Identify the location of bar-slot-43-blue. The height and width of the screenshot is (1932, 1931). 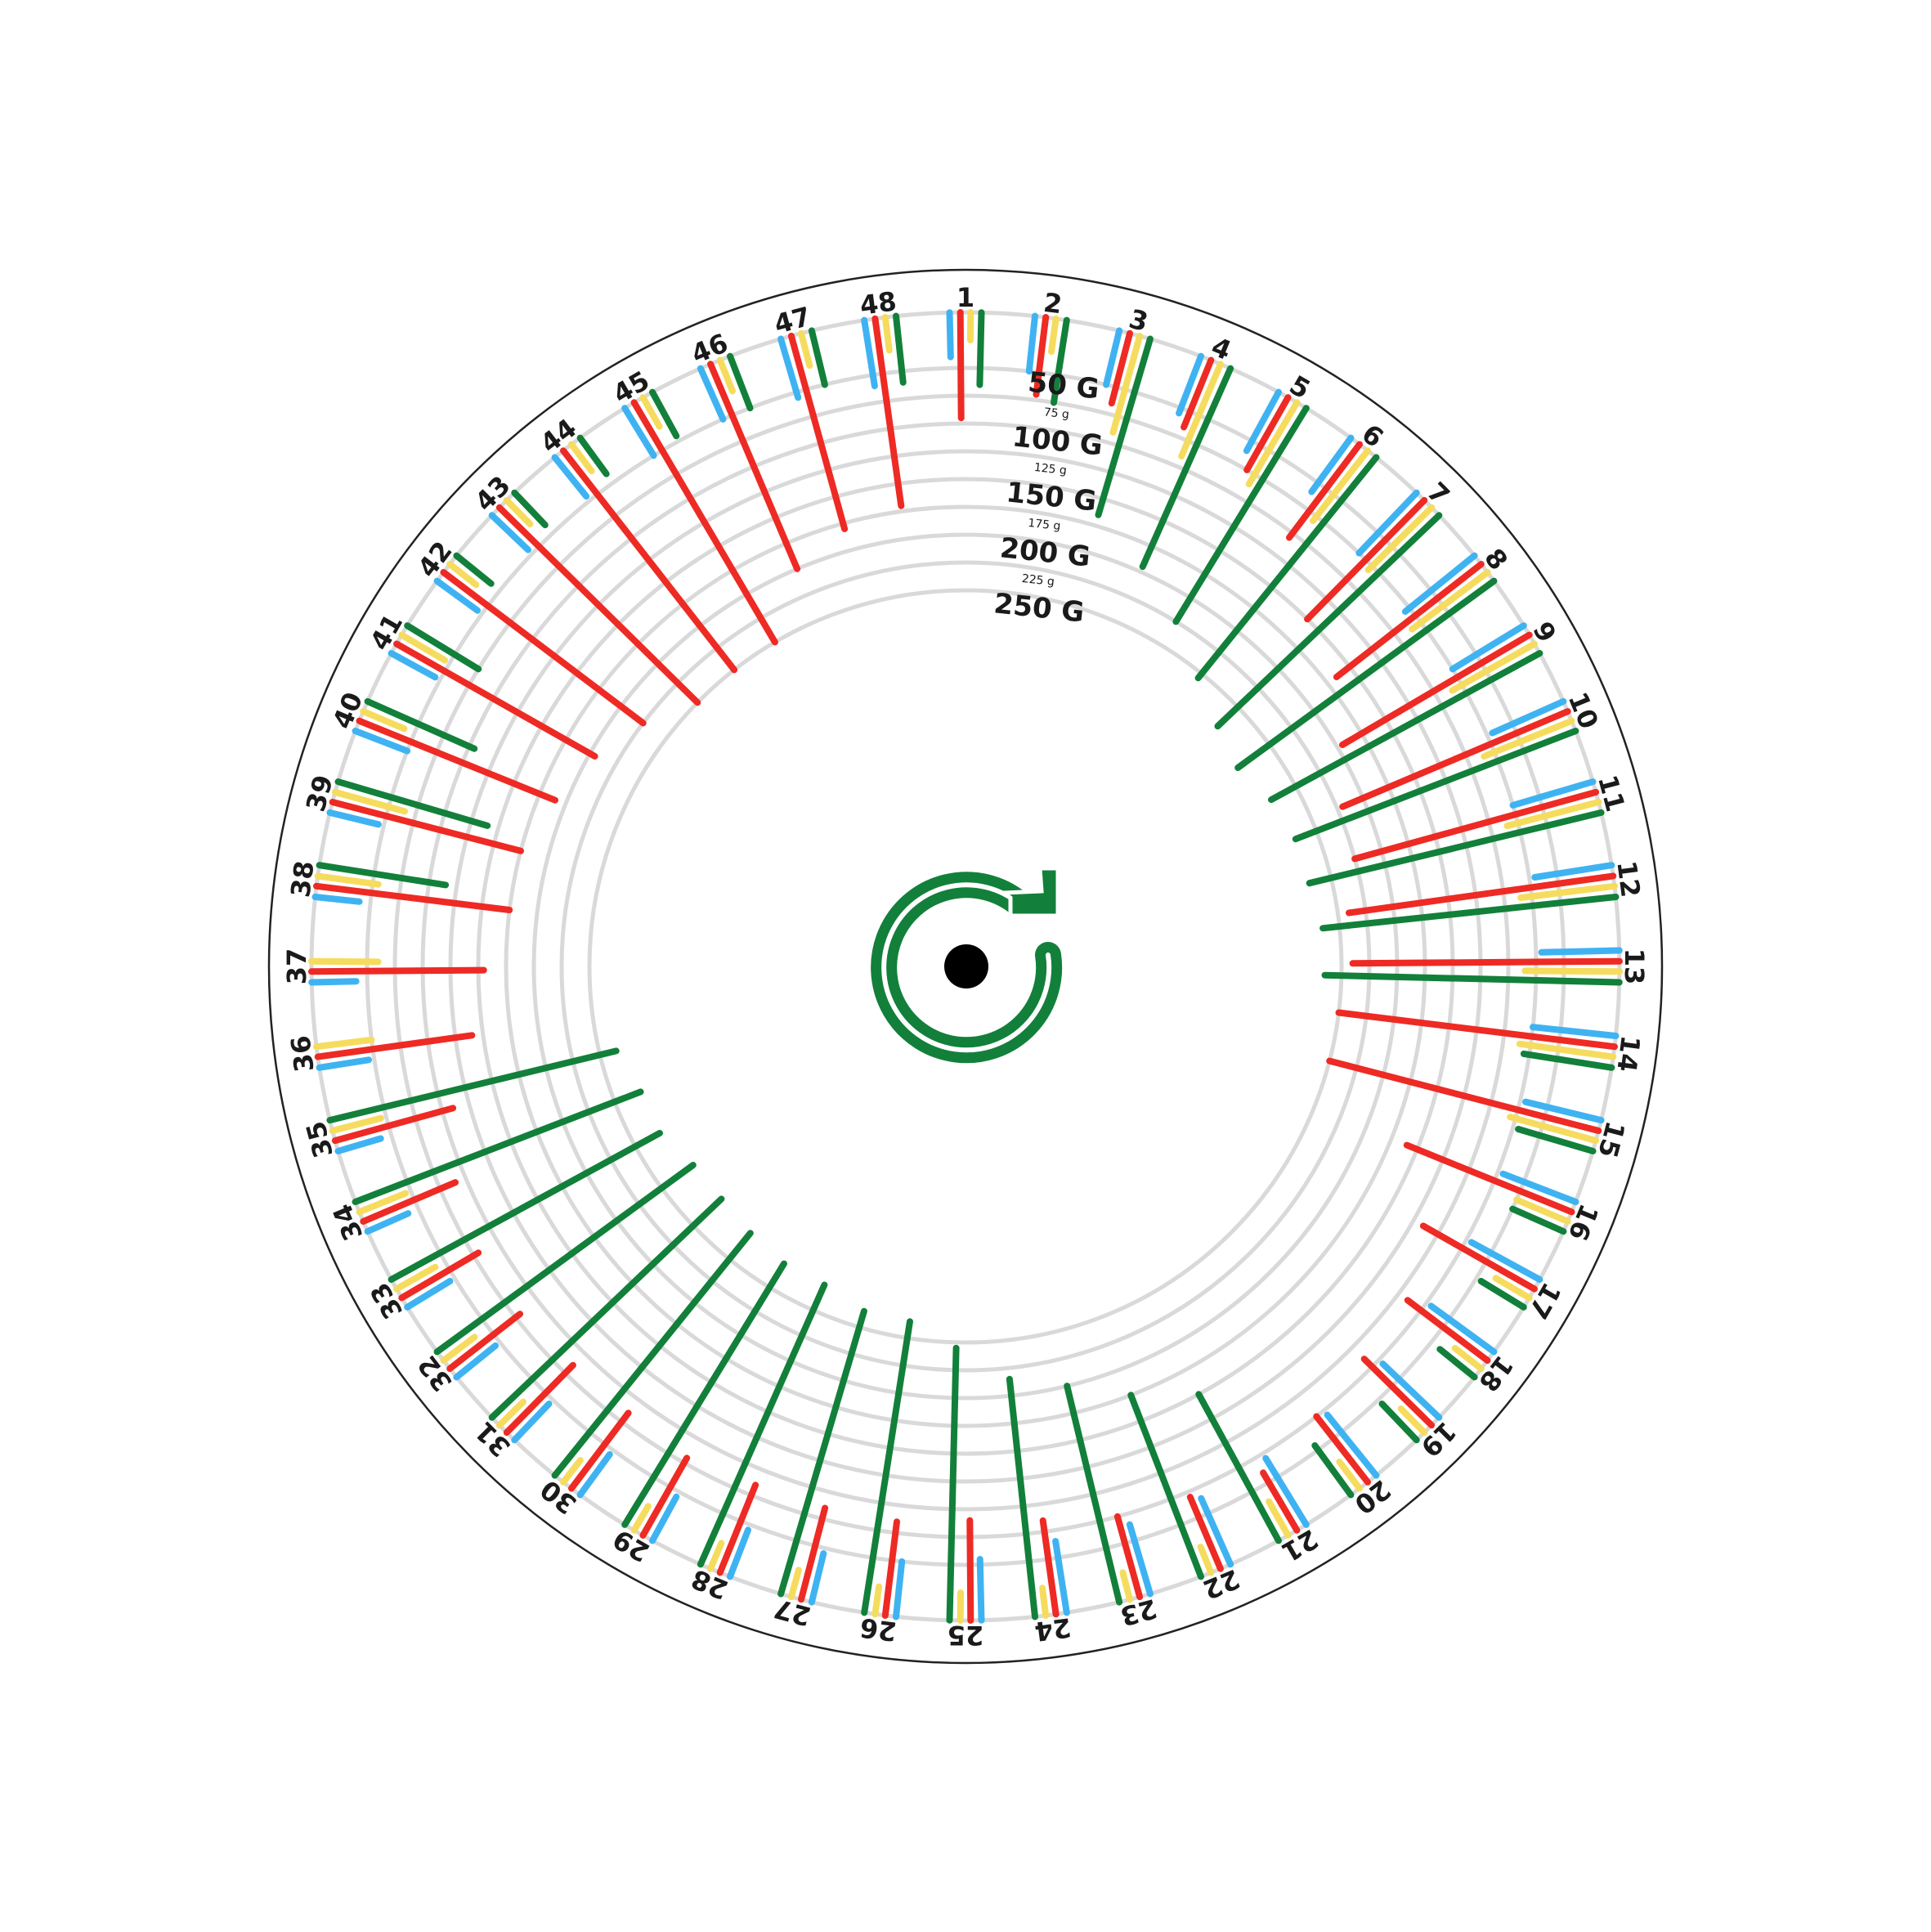
(509, 533).